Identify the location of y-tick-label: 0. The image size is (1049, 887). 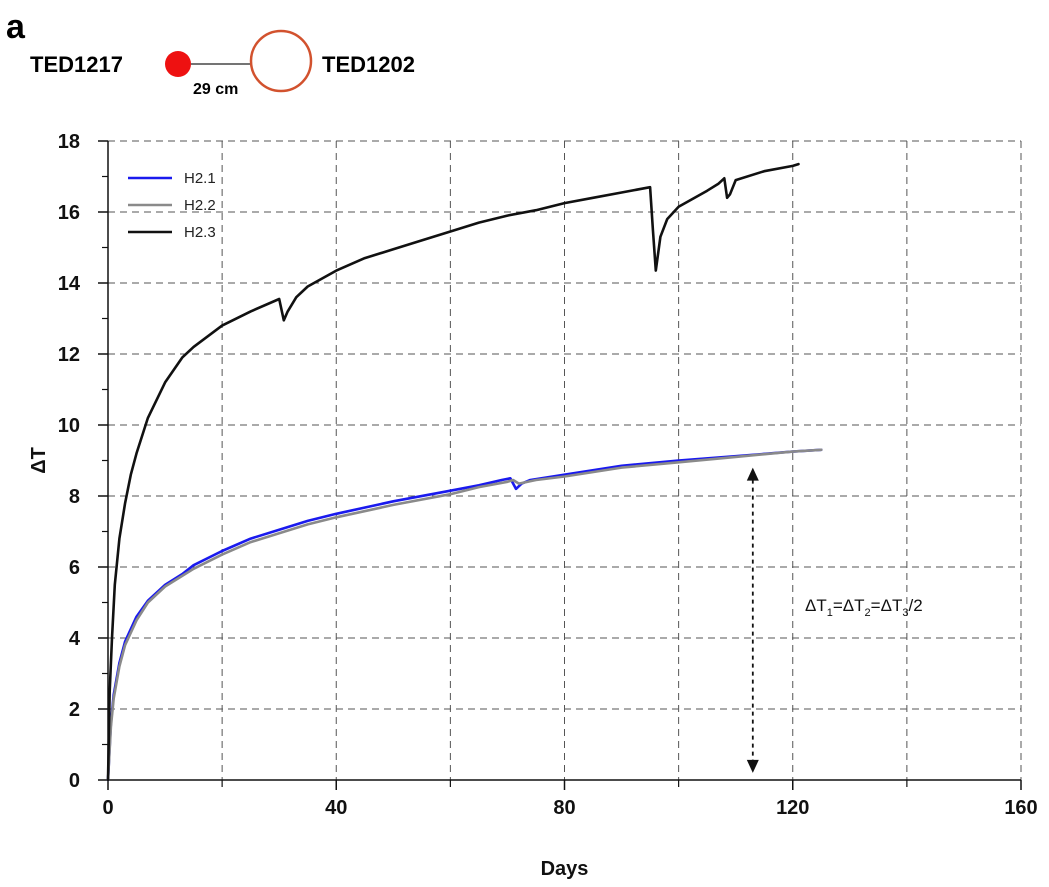
(74, 781).